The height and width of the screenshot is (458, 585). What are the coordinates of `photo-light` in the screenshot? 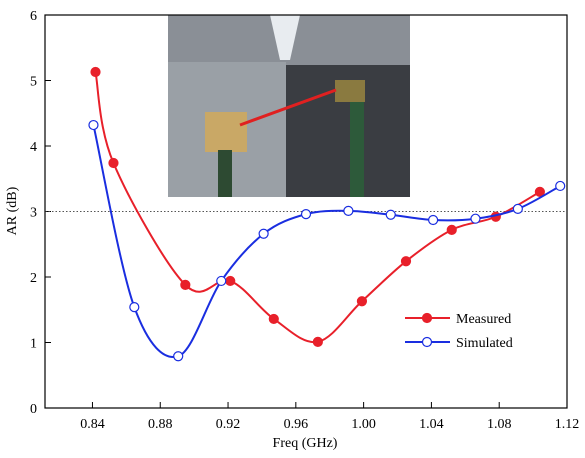 It's located at (285, 37).